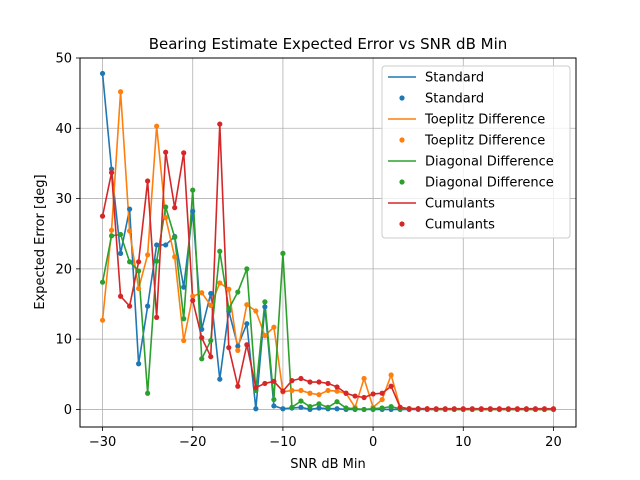  What do you see at coordinates (402, 182) in the screenshot?
I see `legend-marker-swatch-diagonal-difference` at bounding box center [402, 182].